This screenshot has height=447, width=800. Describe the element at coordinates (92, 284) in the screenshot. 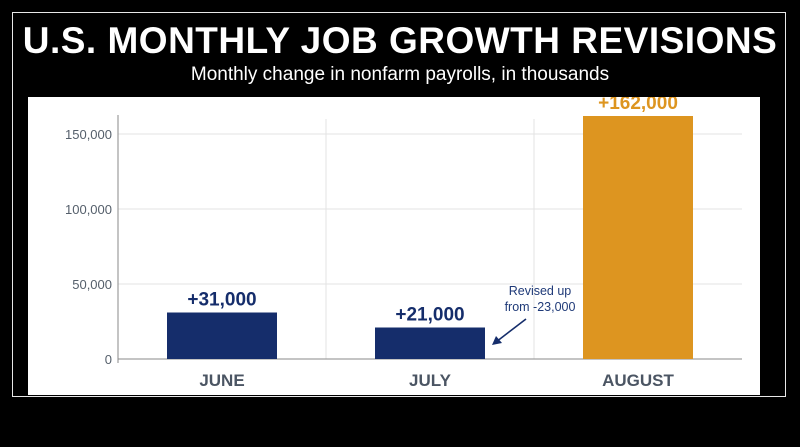

I see `y-tick-label: 50,000` at that location.